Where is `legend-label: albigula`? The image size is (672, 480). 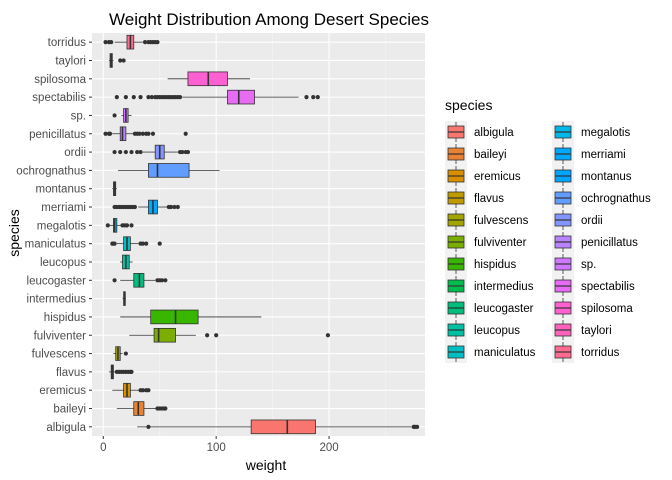 legend-label: albigula is located at coordinates (494, 133).